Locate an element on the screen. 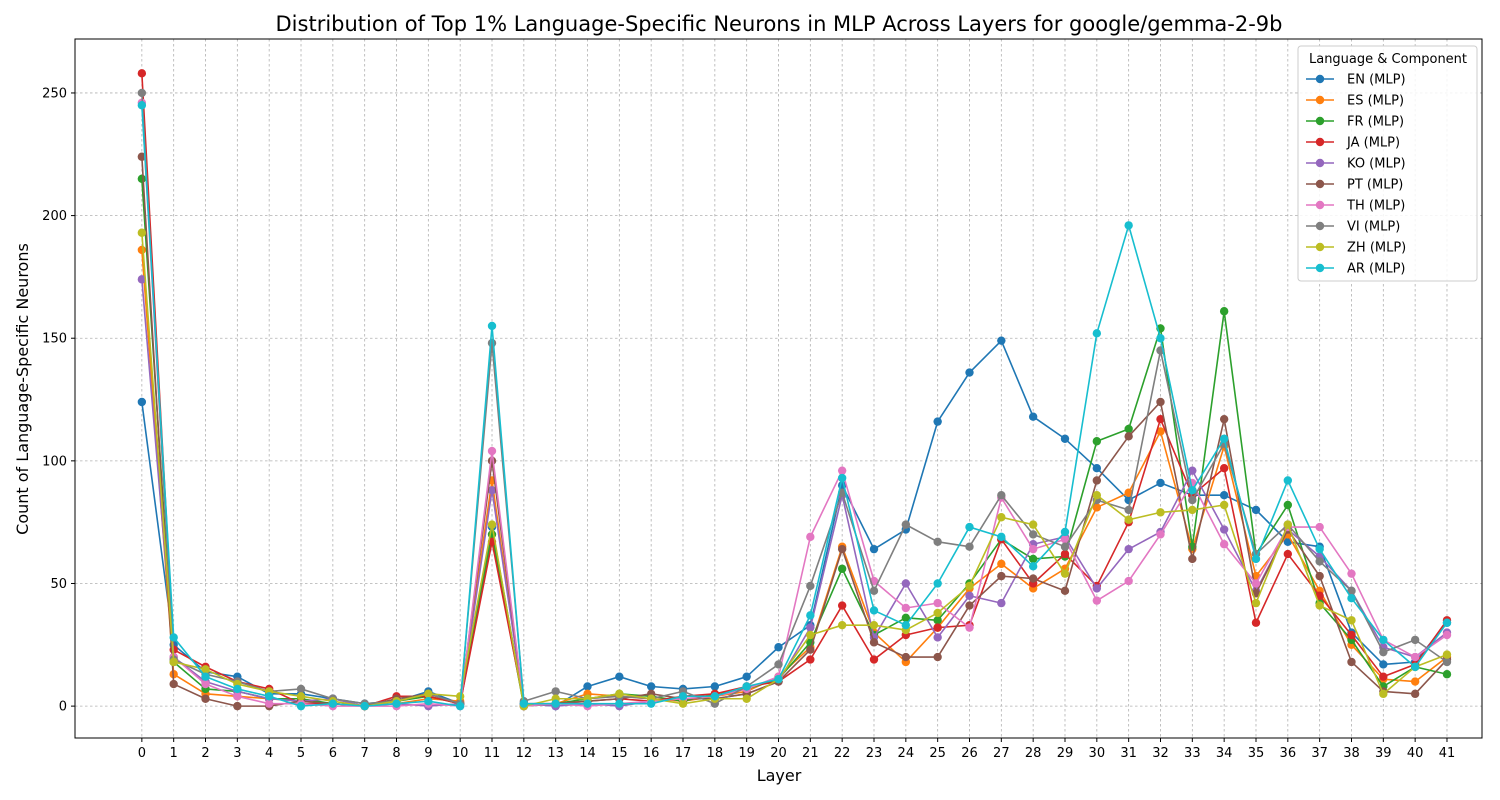 The image size is (1500, 800). x-tick-label: 32 is located at coordinates (1160, 753).